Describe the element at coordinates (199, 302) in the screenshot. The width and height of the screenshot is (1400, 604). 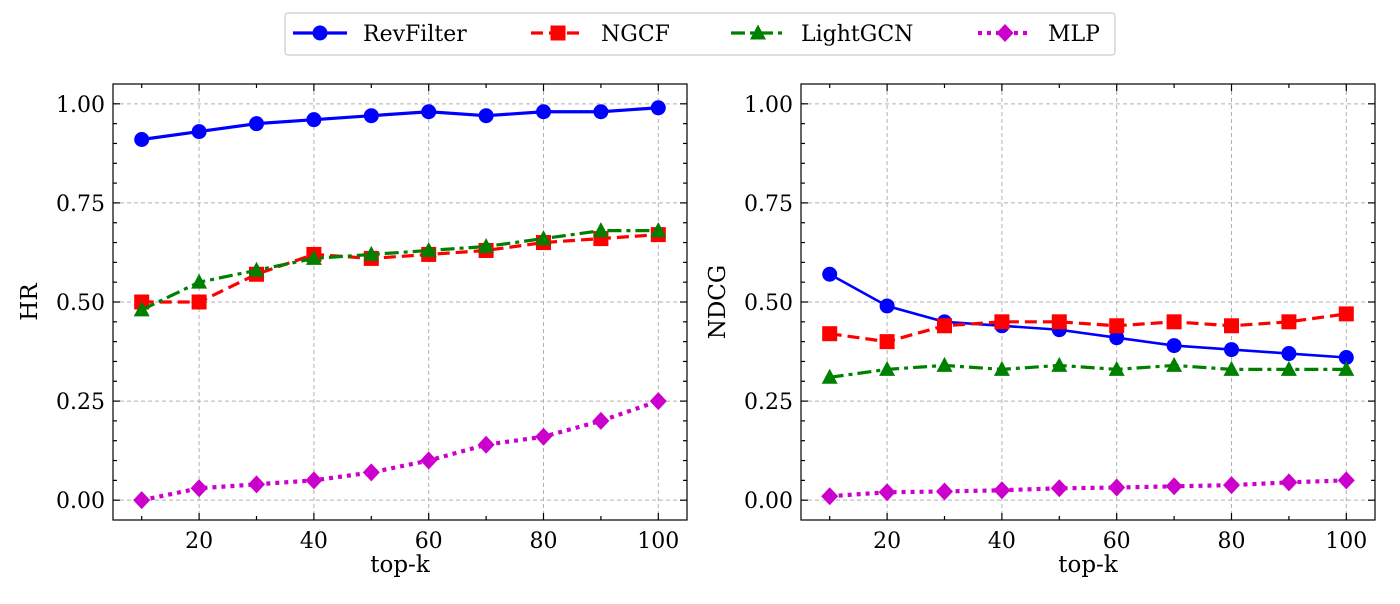
I see `hr-point-ngcf` at that location.